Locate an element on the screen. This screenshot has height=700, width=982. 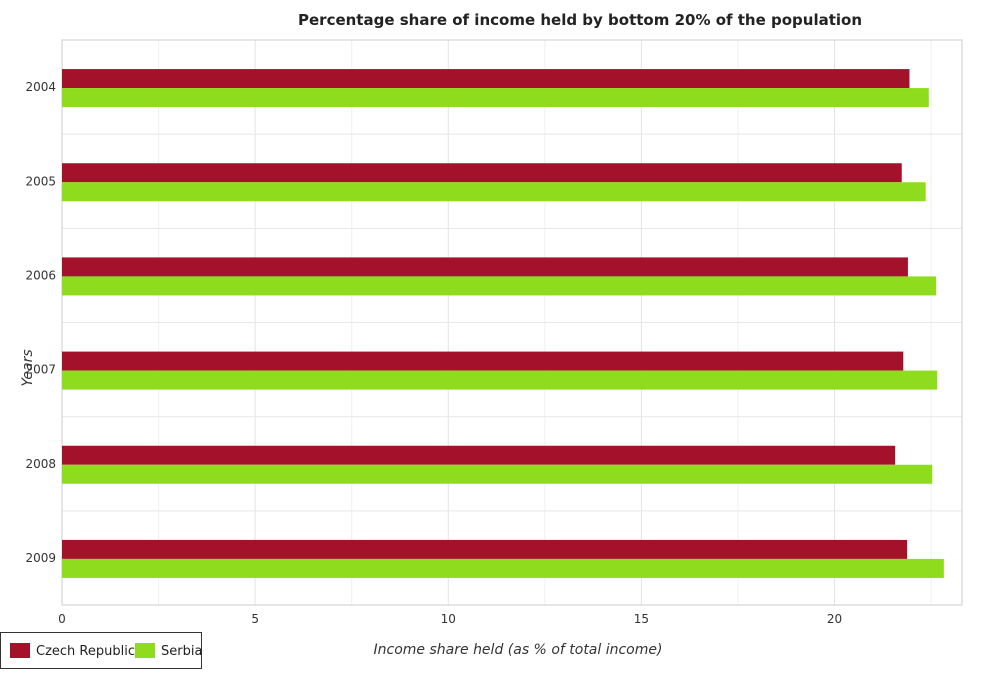
y-tick-label: 2009 is located at coordinates (40, 558).